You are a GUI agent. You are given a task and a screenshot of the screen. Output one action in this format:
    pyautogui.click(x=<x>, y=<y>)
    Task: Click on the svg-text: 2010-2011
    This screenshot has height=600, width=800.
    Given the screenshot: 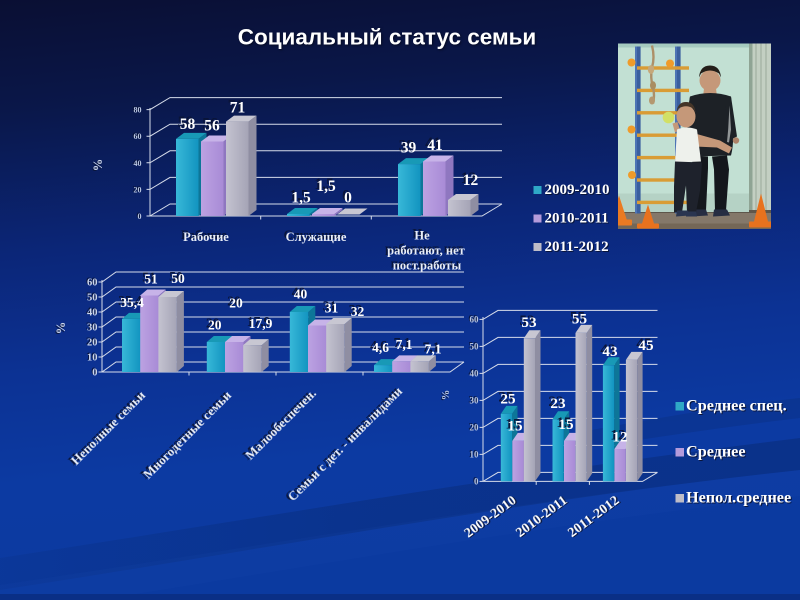 What is the action you would take?
    pyautogui.click(x=577, y=219)
    